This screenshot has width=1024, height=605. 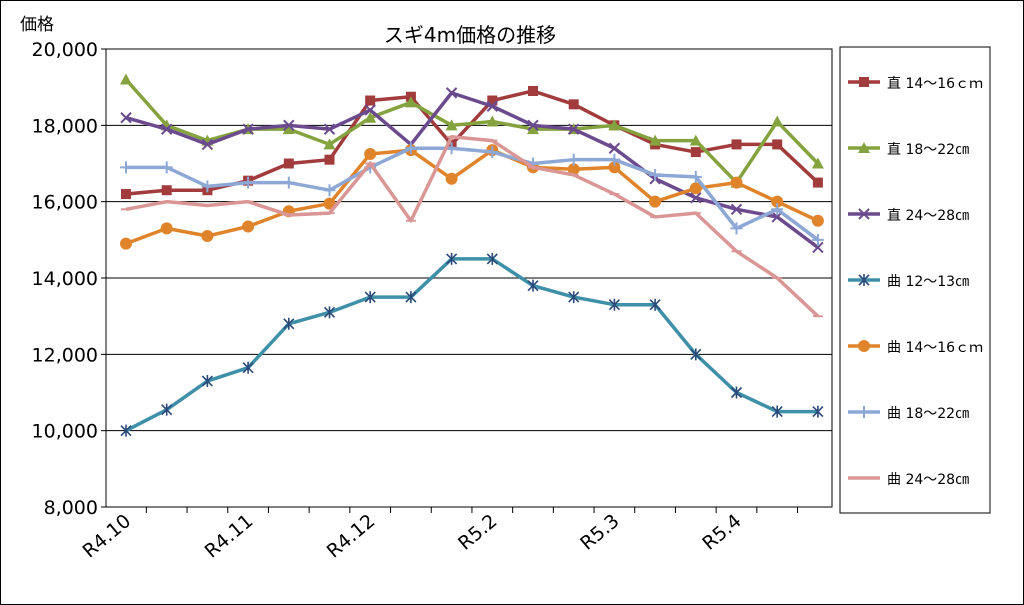 I want to click on y-tick-label: 16,000, so click(x=65, y=203).